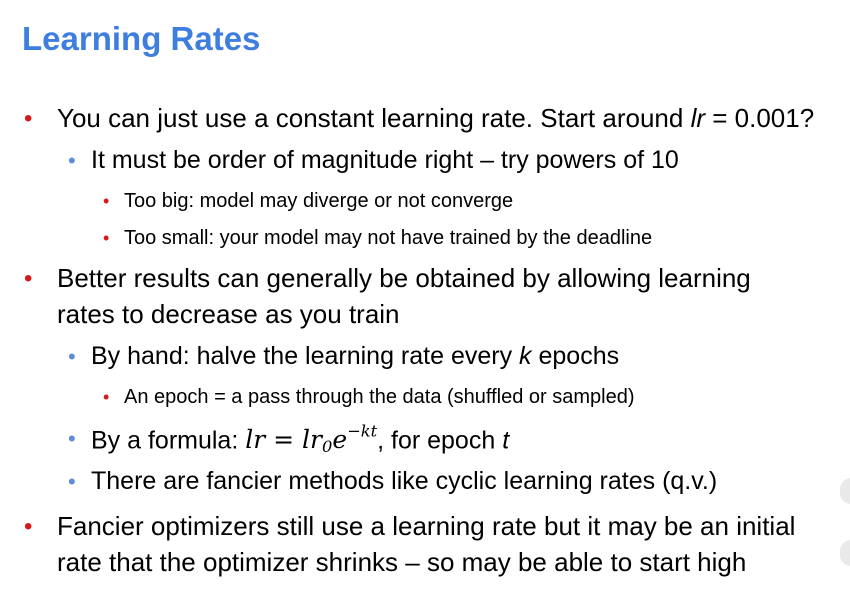  What do you see at coordinates (228, 314) in the screenshot?
I see `bullet-decreasing-rates-line2: rates to decrease as you train` at bounding box center [228, 314].